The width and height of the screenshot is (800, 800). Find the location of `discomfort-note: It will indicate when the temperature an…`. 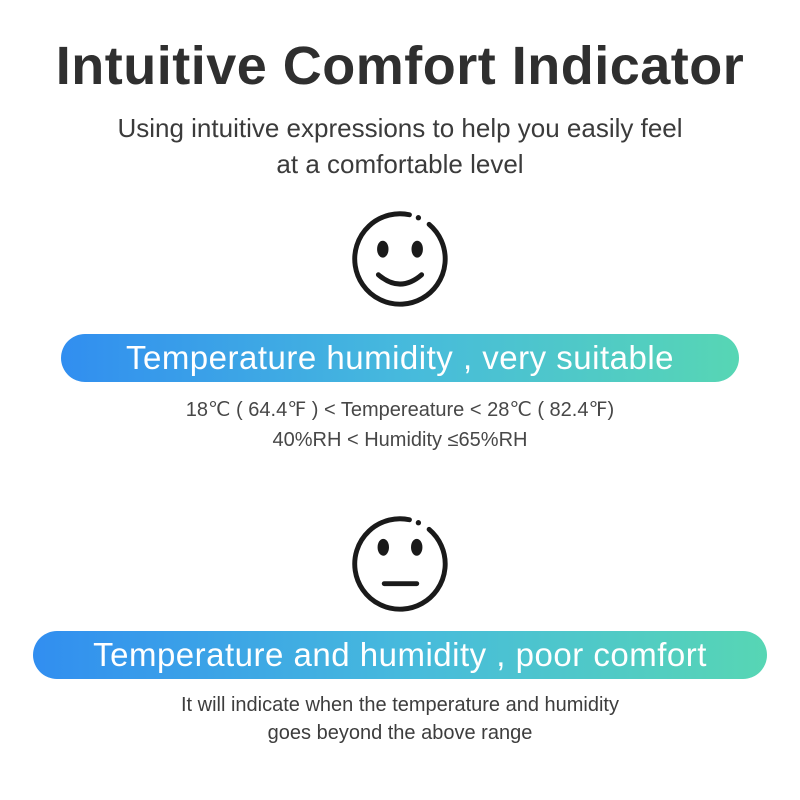

discomfort-note: It will indicate when the temperature an… is located at coordinates (400, 719).